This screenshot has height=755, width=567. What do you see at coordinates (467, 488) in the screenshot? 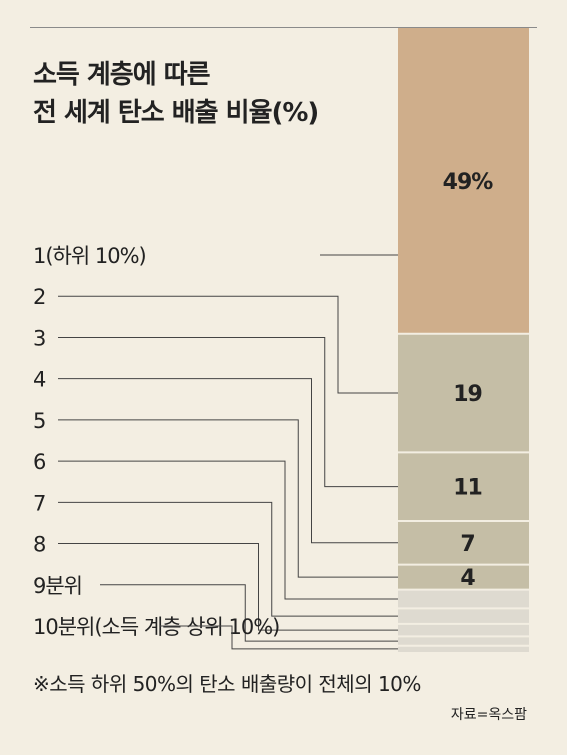
I see `value-label-8: 11` at bounding box center [467, 488].